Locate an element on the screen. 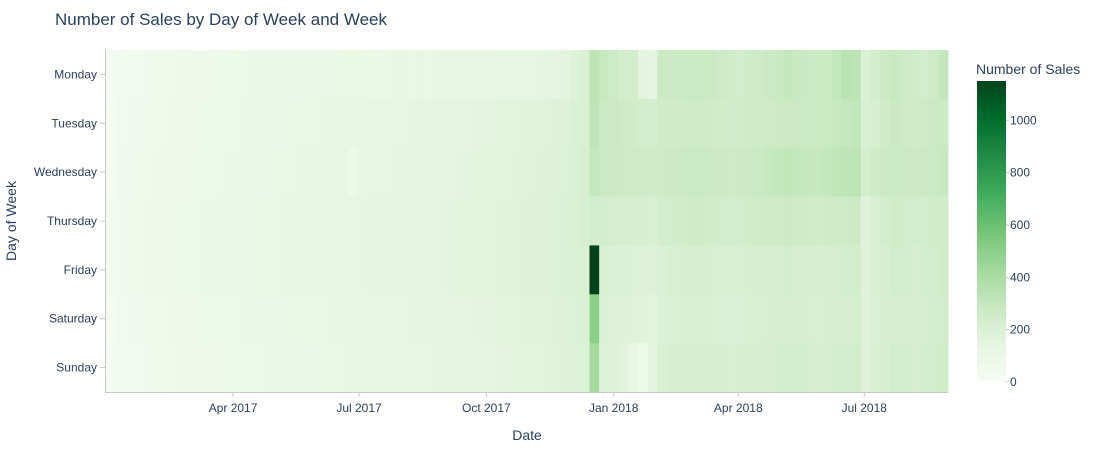 This screenshot has height=450, width=1100. x-tick-label: Jul 2017 is located at coordinates (359, 408).